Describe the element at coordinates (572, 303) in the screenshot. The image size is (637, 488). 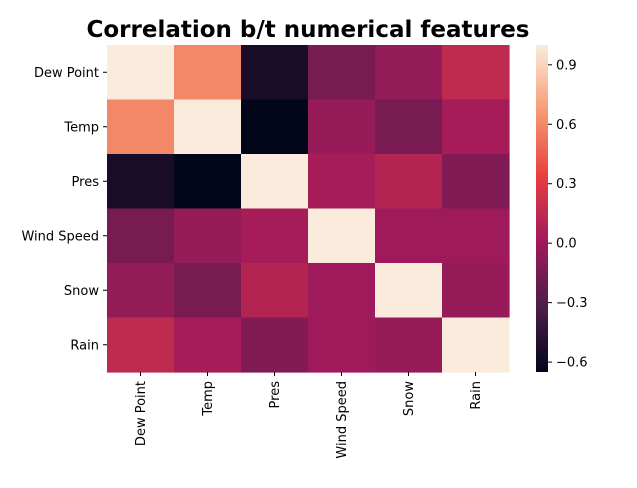
I see `colorbar-tick-label: −0.3` at that location.